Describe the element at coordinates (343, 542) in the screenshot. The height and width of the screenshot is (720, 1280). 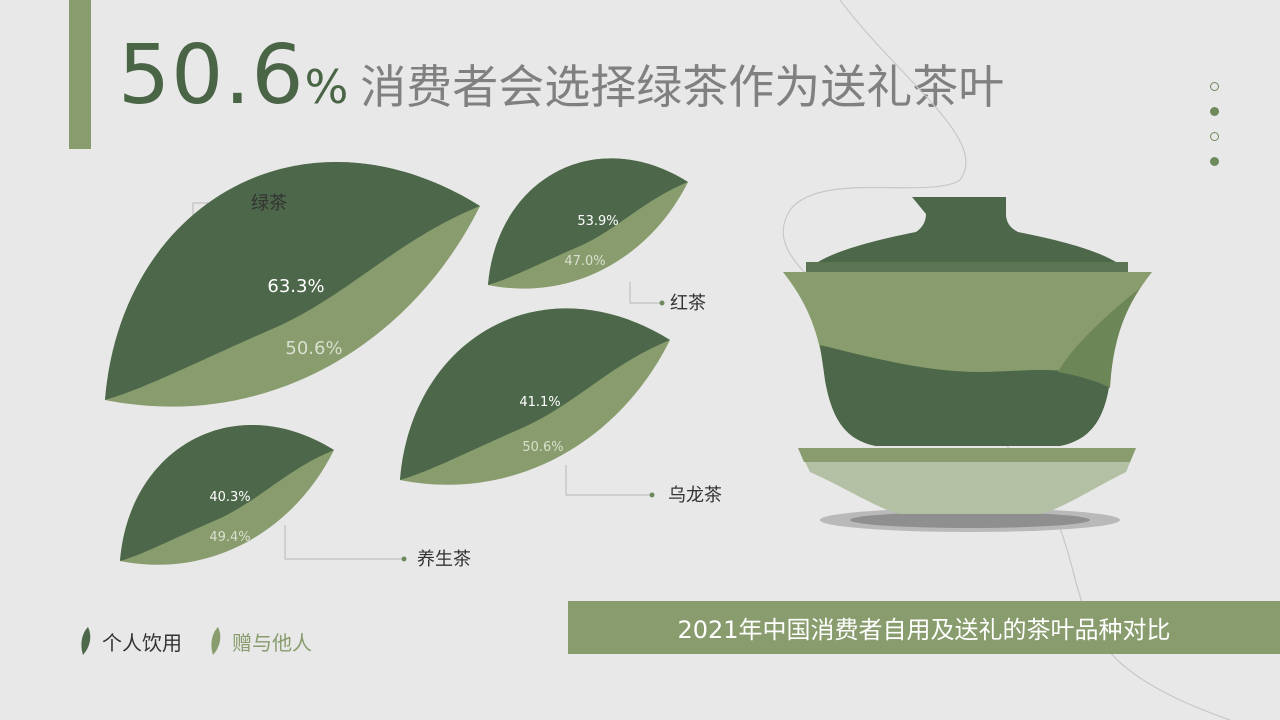
I see `leader-line-herbal` at that location.